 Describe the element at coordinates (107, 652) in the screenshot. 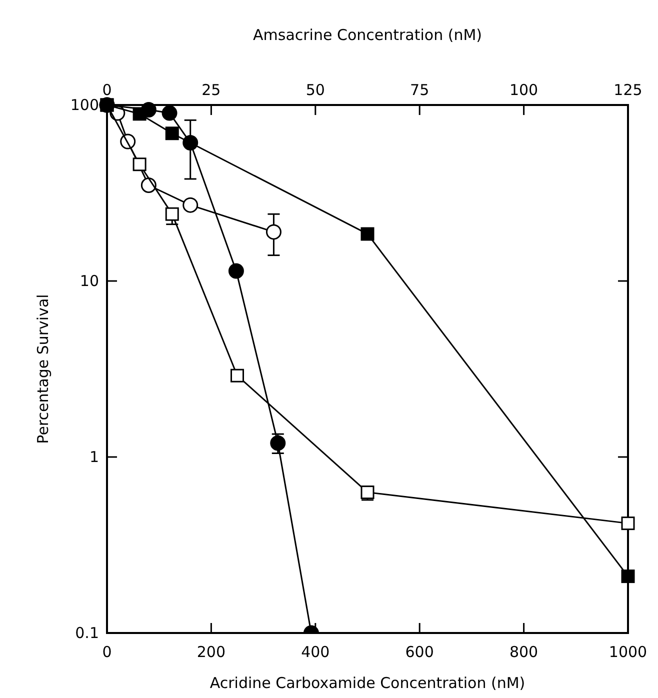

I see `x-tick-label: 0` at that location.